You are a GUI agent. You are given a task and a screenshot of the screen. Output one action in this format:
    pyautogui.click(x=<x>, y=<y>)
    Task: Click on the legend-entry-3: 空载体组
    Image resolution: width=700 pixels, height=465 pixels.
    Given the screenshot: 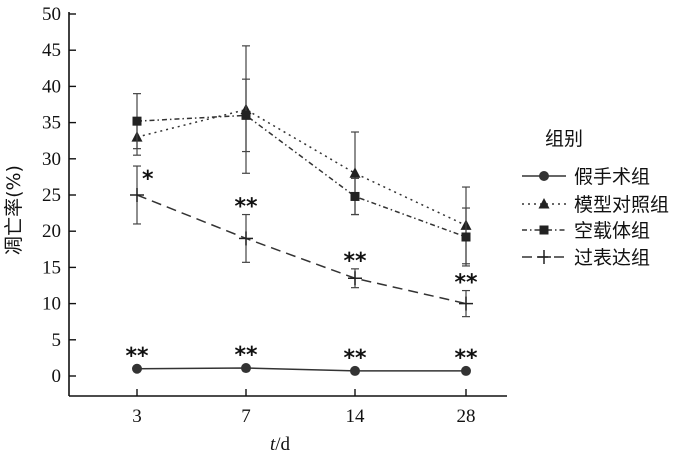 What is the action you would take?
    pyautogui.click(x=586, y=231)
    